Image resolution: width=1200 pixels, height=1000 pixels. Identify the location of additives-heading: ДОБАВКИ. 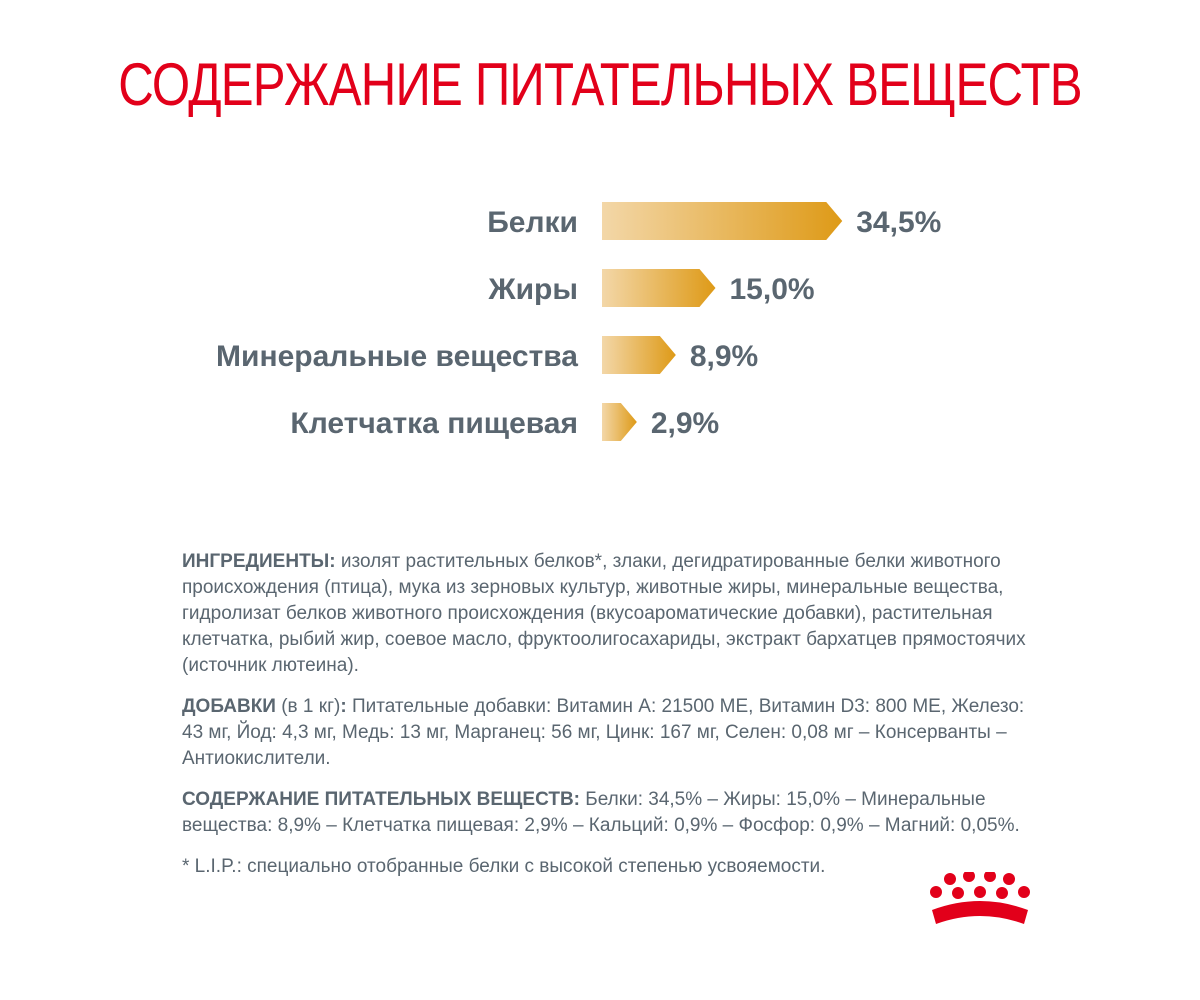
(229, 706).